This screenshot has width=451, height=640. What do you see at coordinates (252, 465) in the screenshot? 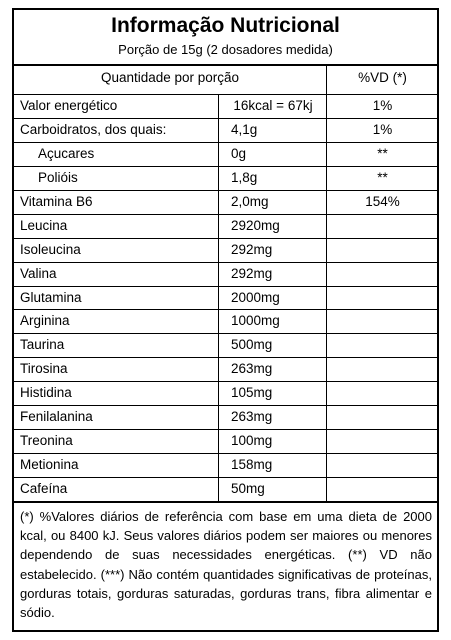
I see `nutrient-amount: 158mg` at bounding box center [252, 465].